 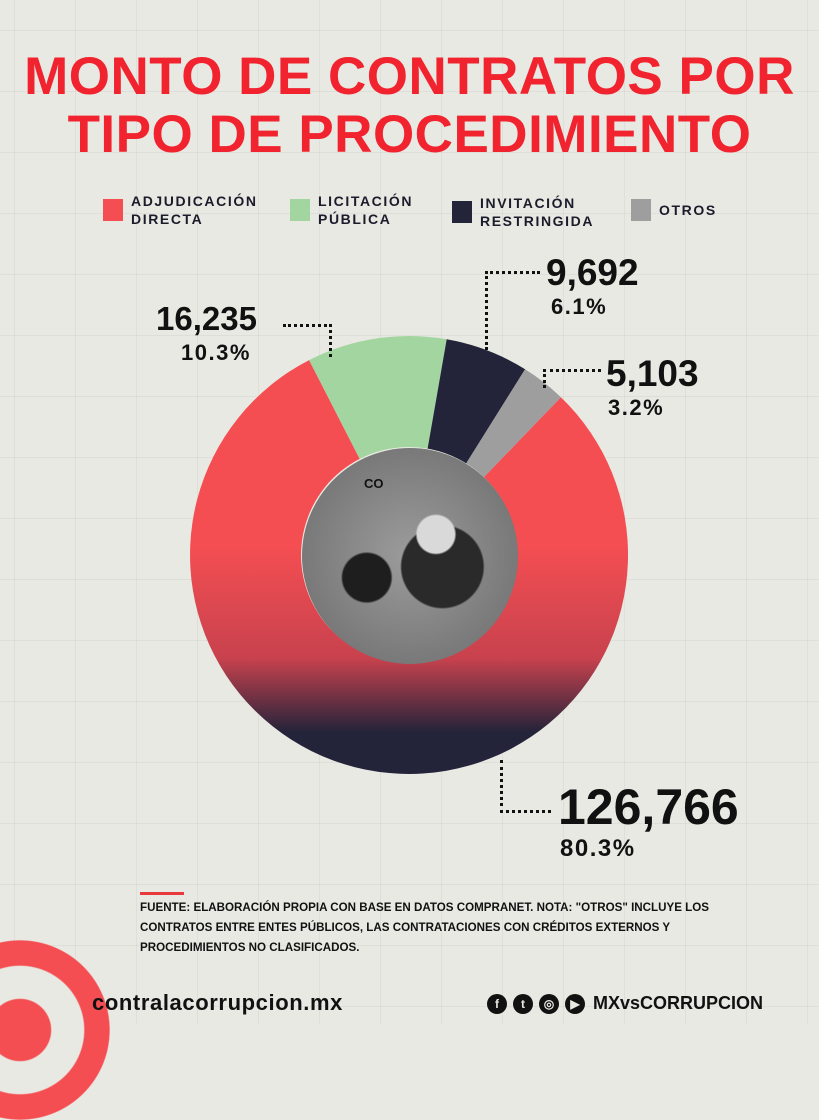 What do you see at coordinates (549, 1003) in the screenshot?
I see `instagram-icon: ◎` at bounding box center [549, 1003].